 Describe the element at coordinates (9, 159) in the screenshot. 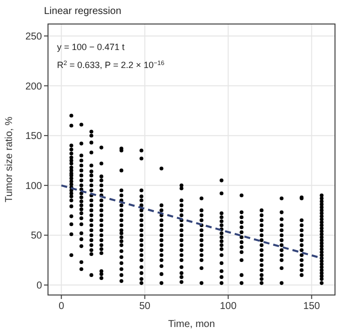

I see `y-axis-title: Tumor size ratio, %` at that location.